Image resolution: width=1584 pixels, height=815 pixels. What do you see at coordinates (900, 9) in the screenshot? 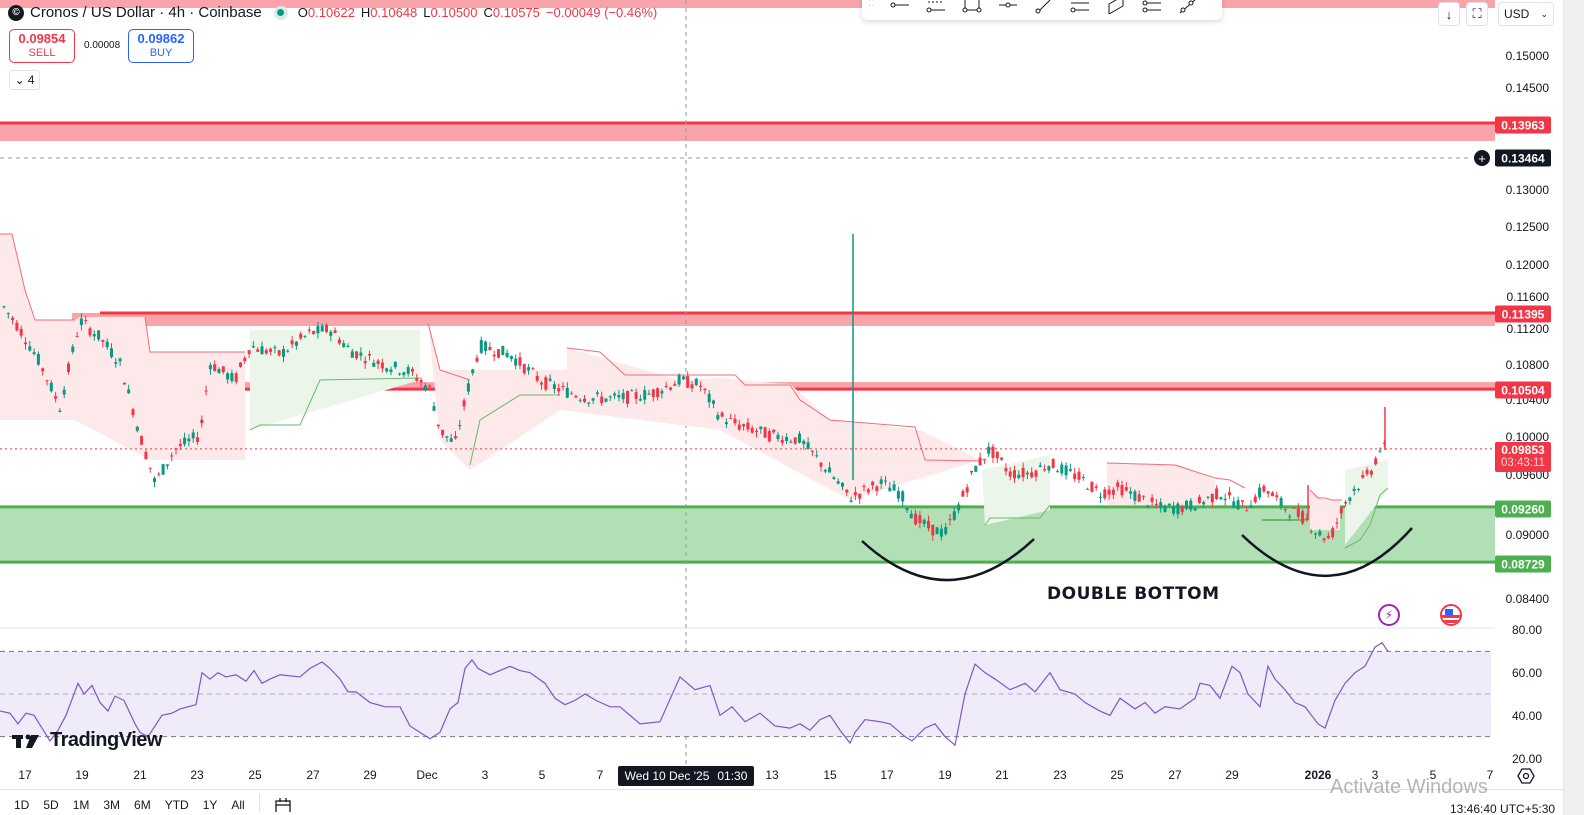
I see `horizontal-ray-tool-icon` at bounding box center [900, 9].